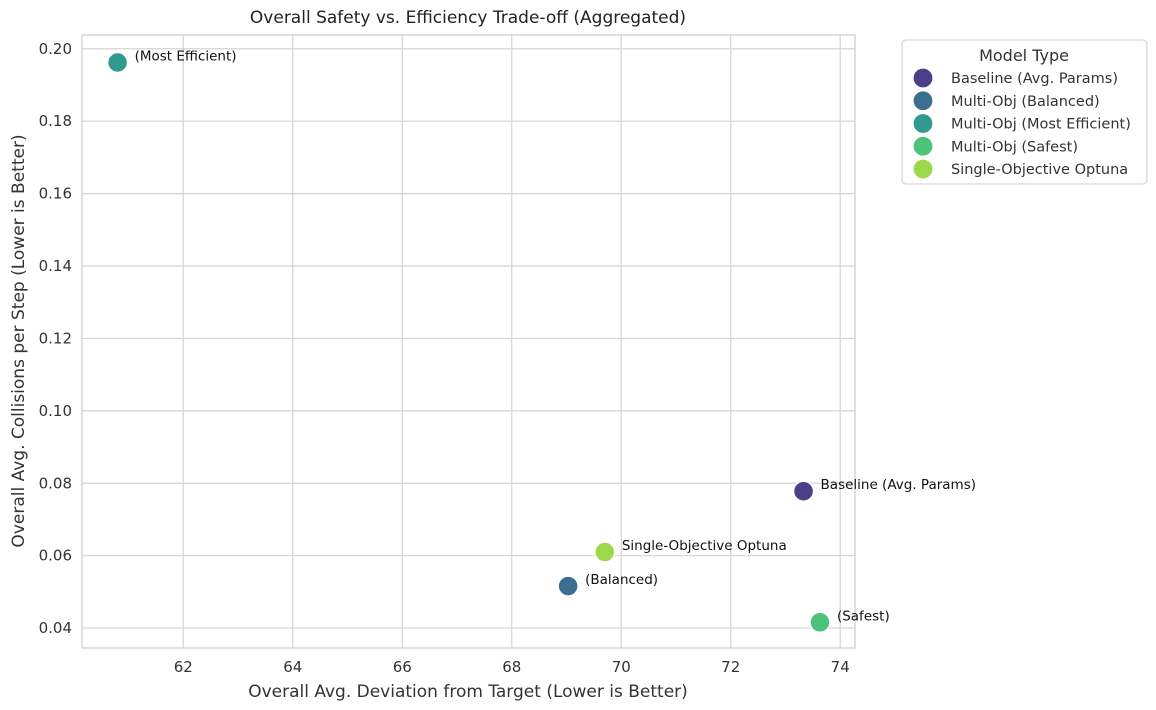 The width and height of the screenshot is (1156, 710). Describe the element at coordinates (730, 667) in the screenshot. I see `x-tick-label: 72` at that location.